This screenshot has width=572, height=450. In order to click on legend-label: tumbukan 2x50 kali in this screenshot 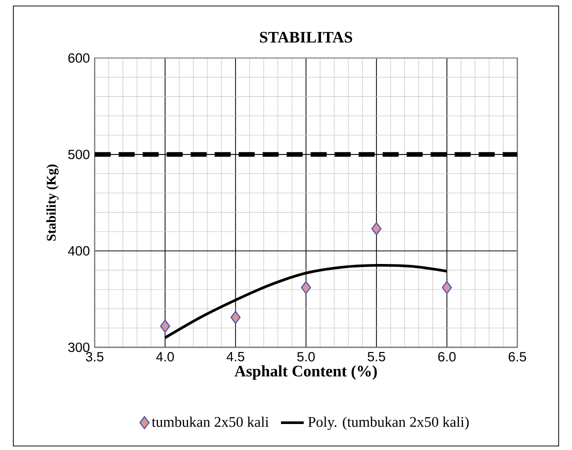, I will do `click(210, 421)`.